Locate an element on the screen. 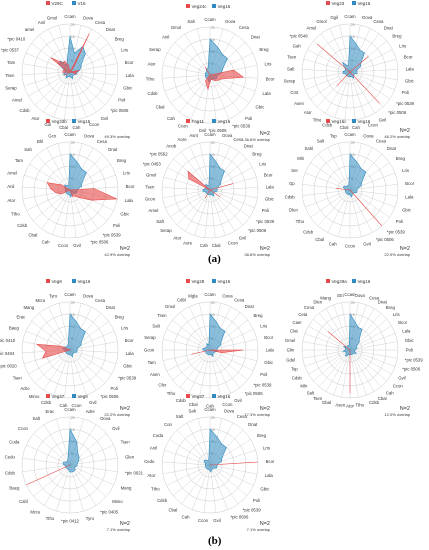 This screenshot has width=429, height=550. category-label: Ccam is located at coordinates (210, 19).